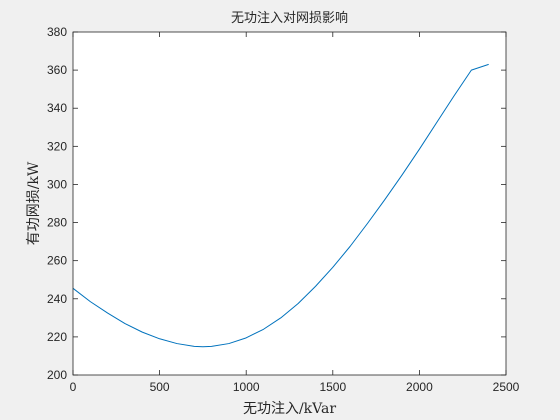 Image resolution: width=560 pixels, height=420 pixels. What do you see at coordinates (160, 387) in the screenshot?
I see `x-tick-label: 500` at bounding box center [160, 387].